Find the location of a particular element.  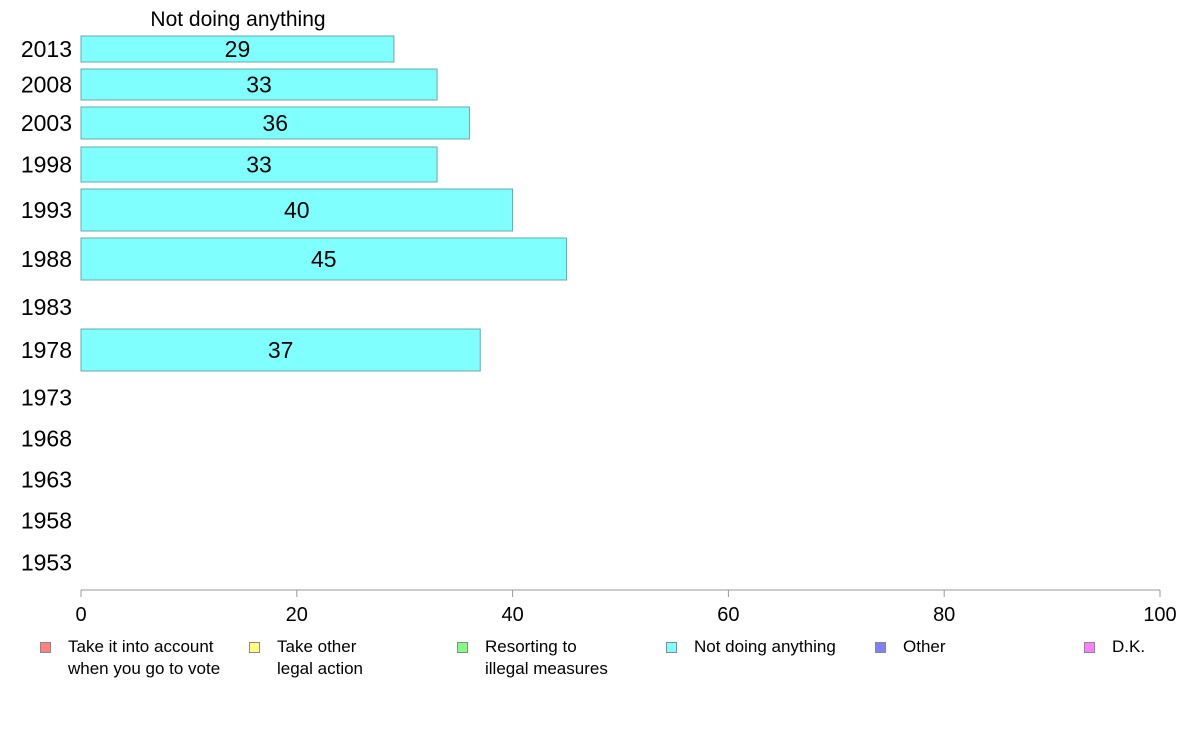

bar-value-label: 36 is located at coordinates (275, 123).